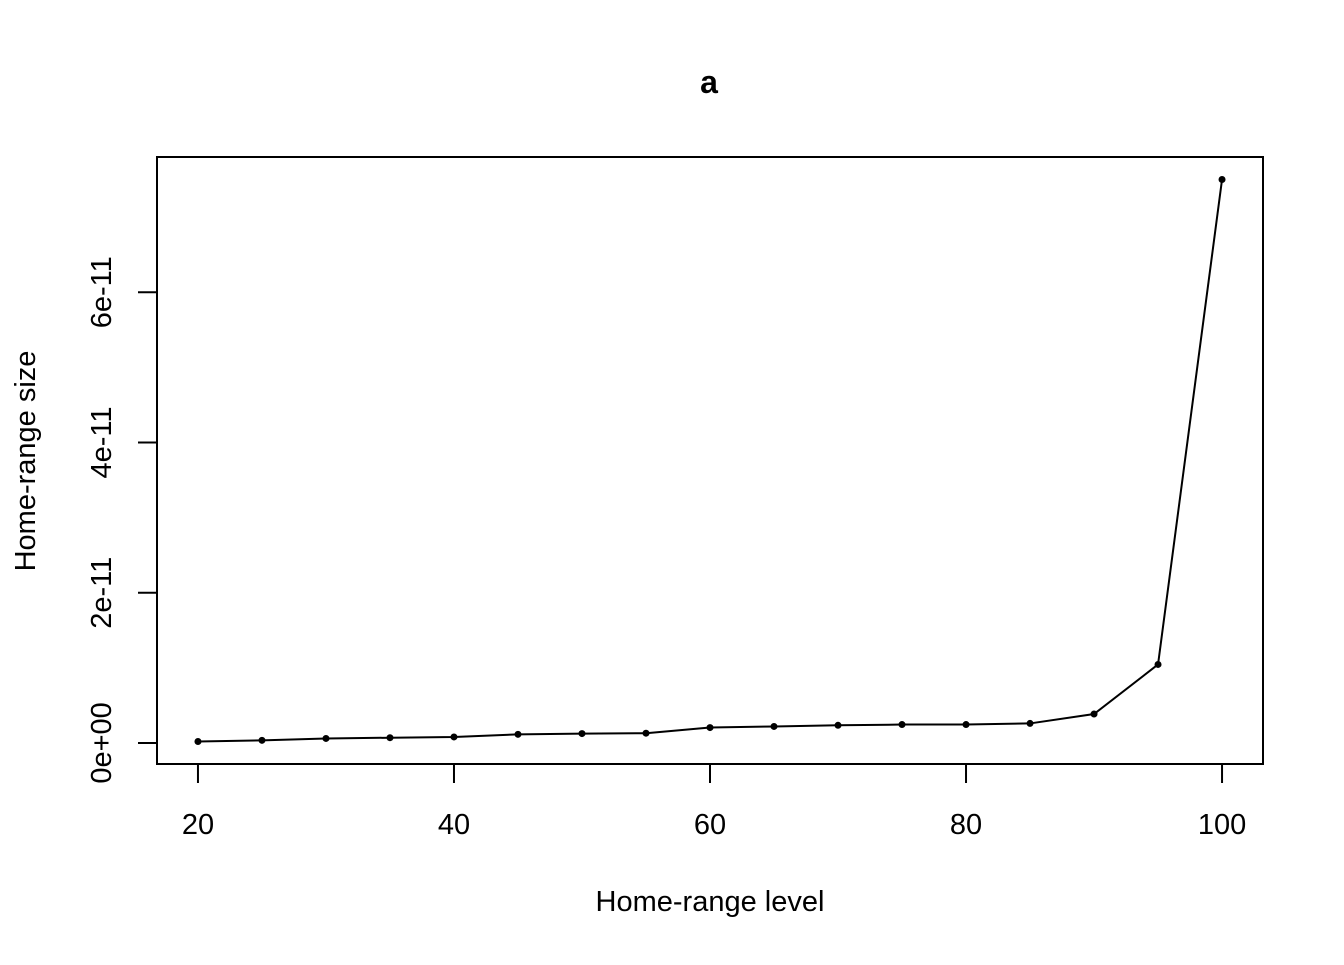 Image resolution: width=1344 pixels, height=965 pixels. Describe the element at coordinates (709, 82) in the screenshot. I see `chart-title: a` at that location.